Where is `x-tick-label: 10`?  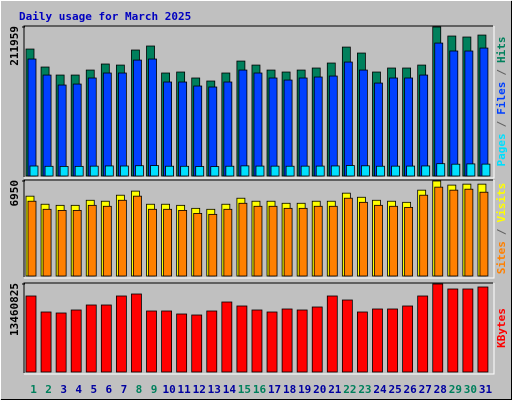
x-tick-label: 10 is located at coordinates (168, 389).